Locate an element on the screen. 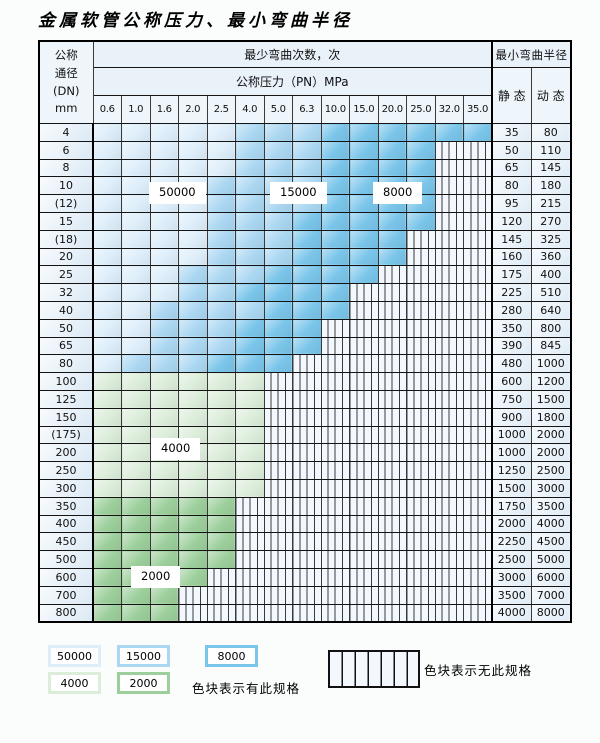 This screenshot has width=600, height=743. legend-no-spec-swatch is located at coordinates (374, 669).